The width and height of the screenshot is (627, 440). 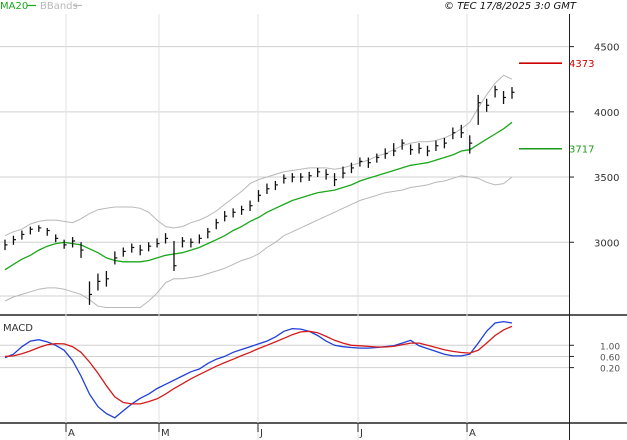 What do you see at coordinates (165, 433) in the screenshot?
I see `month-tick-label: M` at bounding box center [165, 433].